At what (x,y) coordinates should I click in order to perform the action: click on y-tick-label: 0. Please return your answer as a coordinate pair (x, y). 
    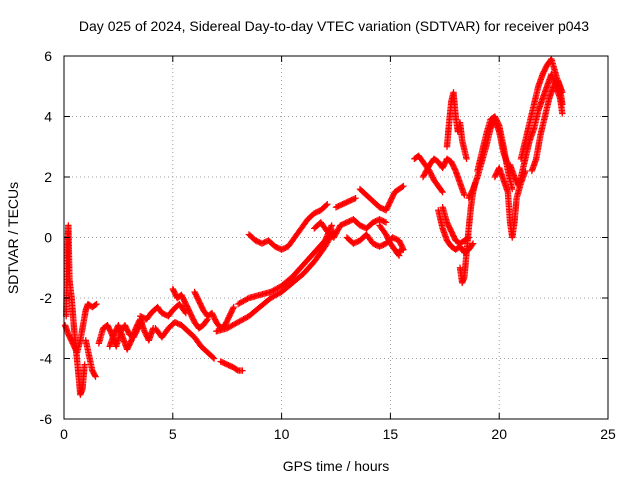
    Looking at the image, I should click on (48, 238).